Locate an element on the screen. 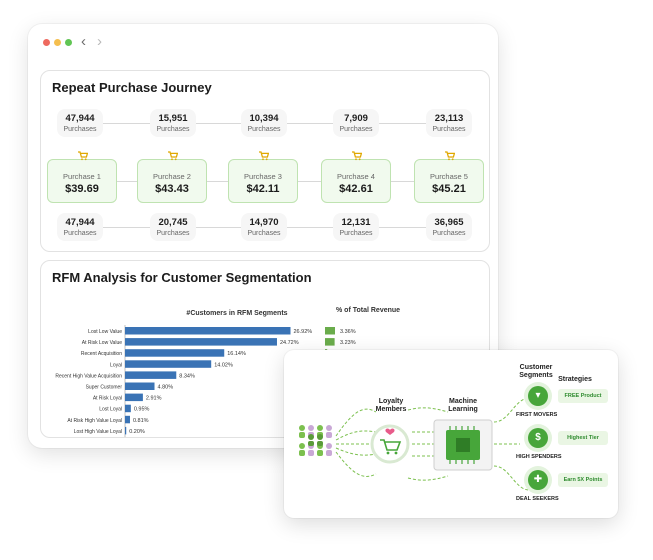 This screenshot has height=560, width=653. data-label: 0.95% is located at coordinates (142, 410).